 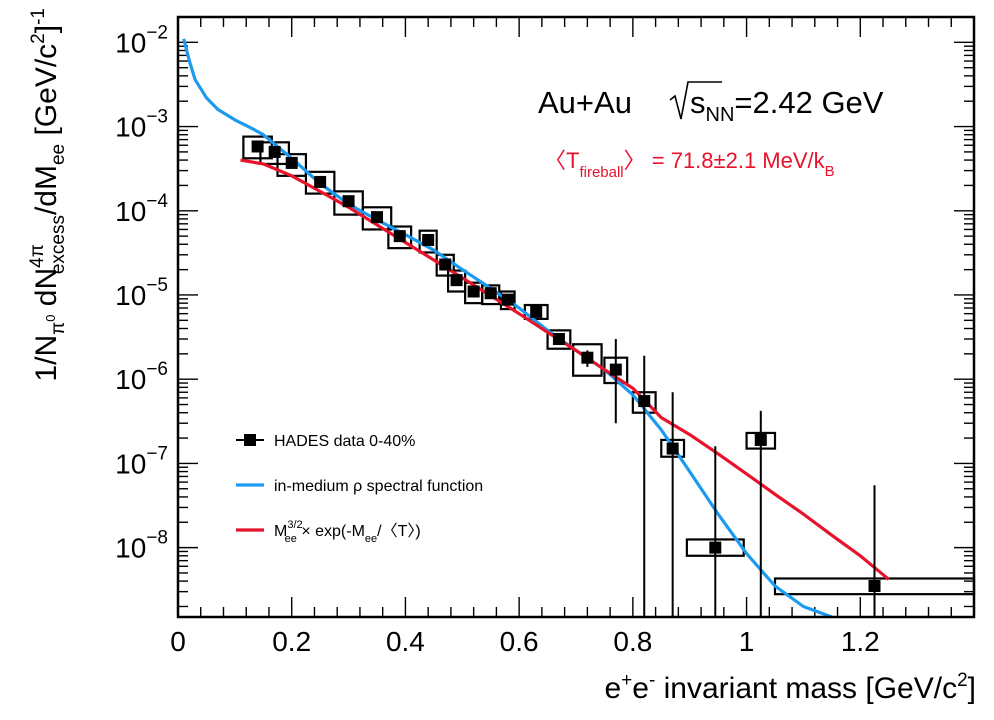 I want to click on x-tick-label: 0.8, so click(x=632, y=641).